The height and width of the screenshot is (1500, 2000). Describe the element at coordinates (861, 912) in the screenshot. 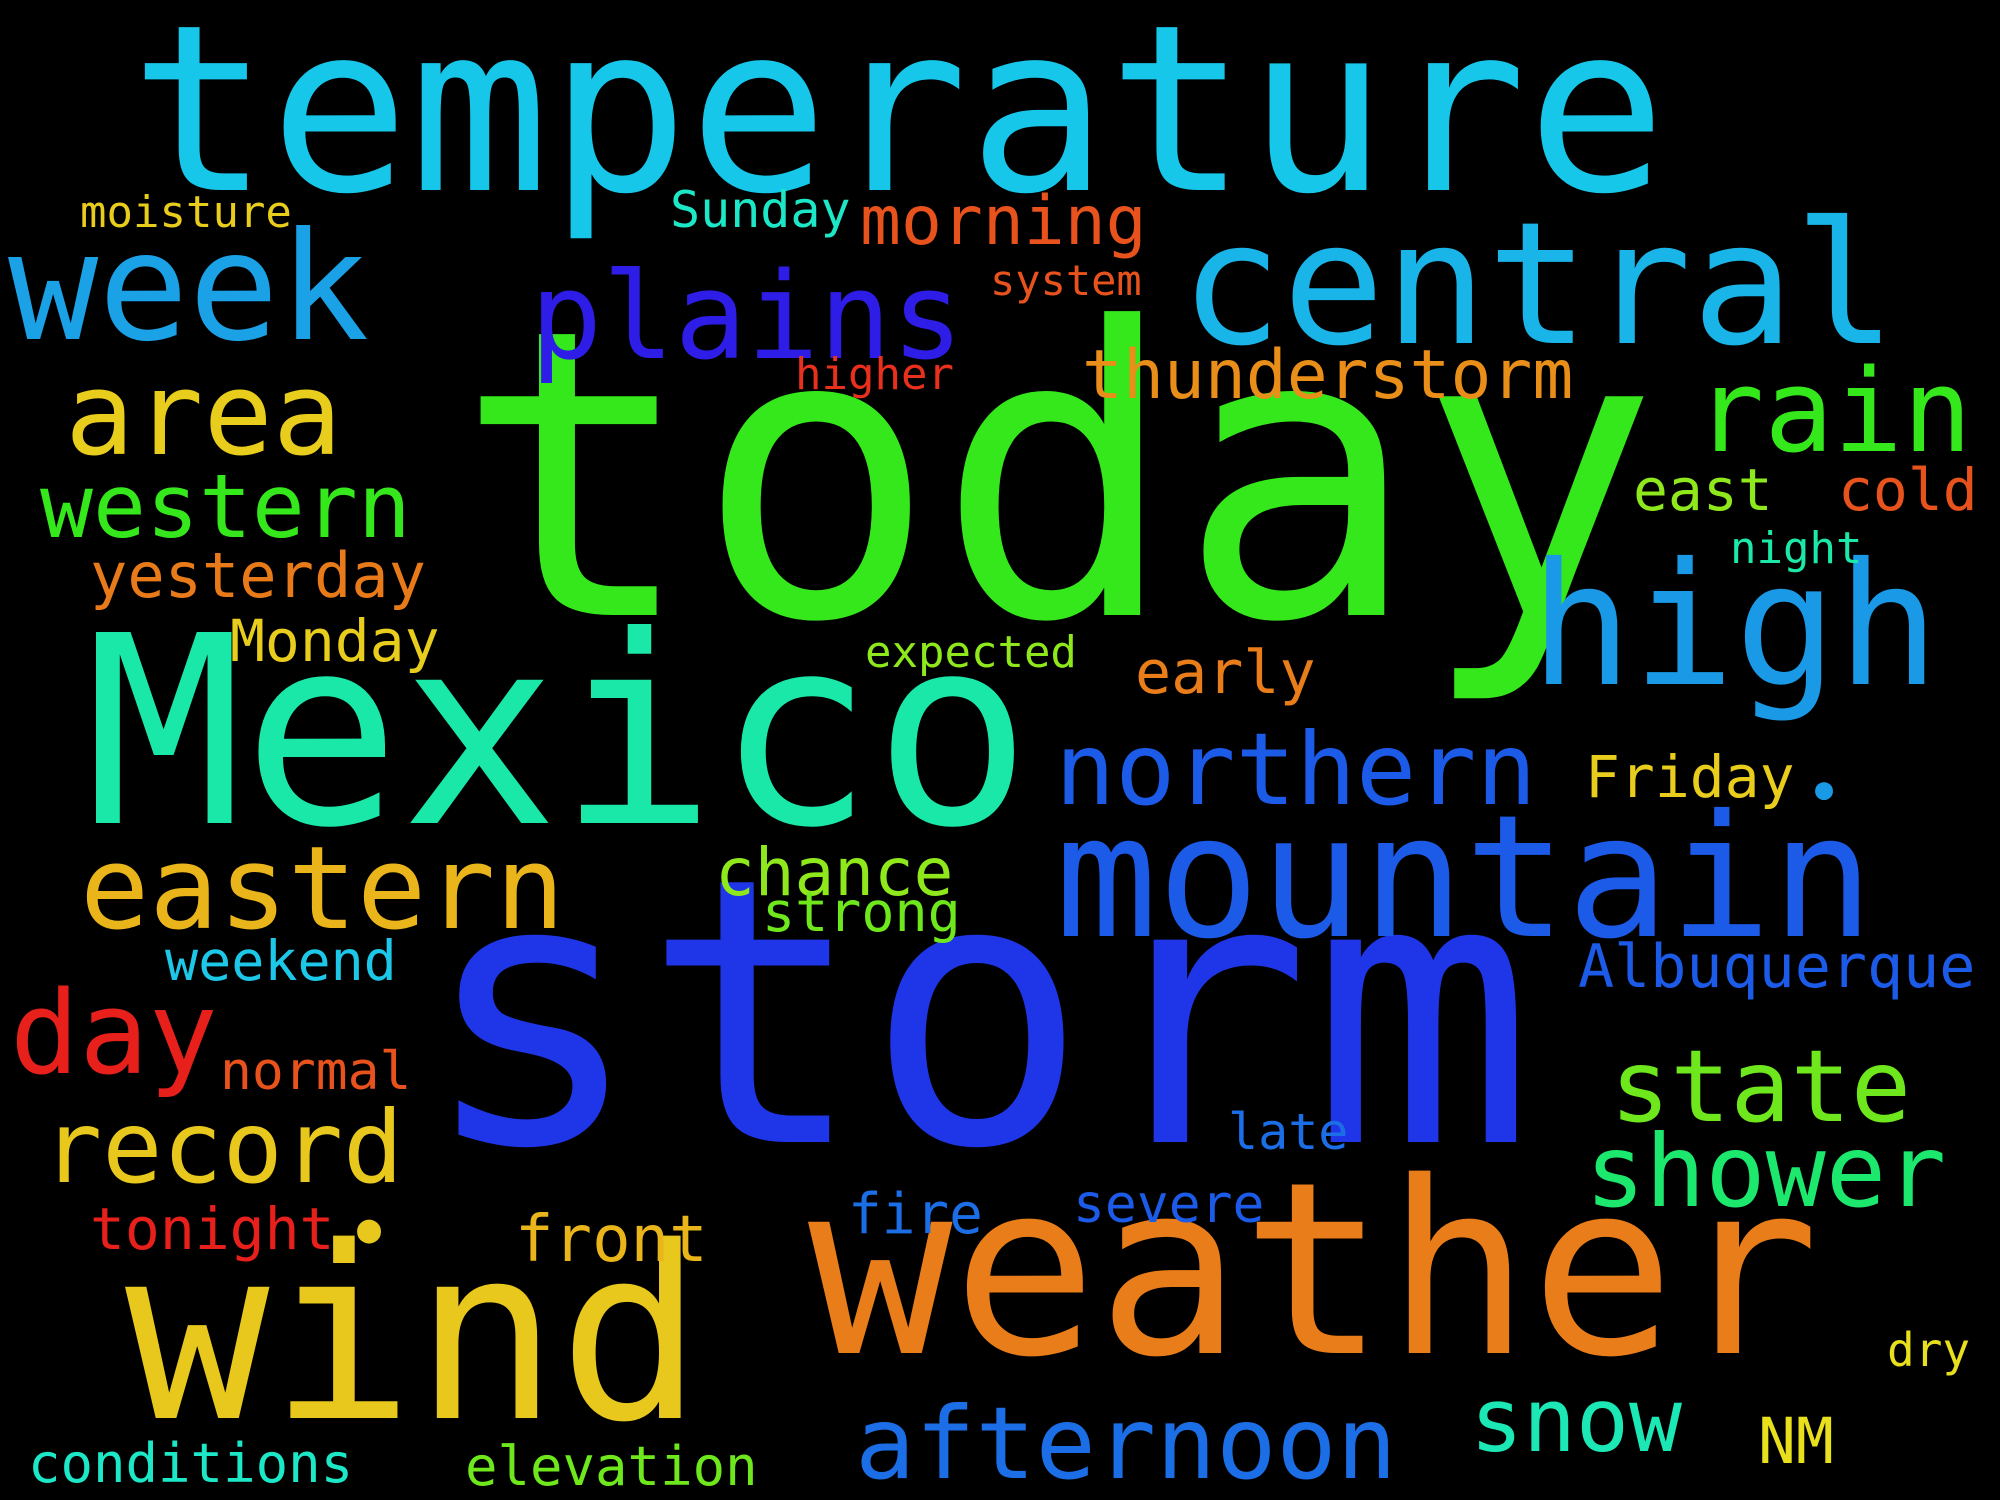

I see `word-strong: strong` at that location.